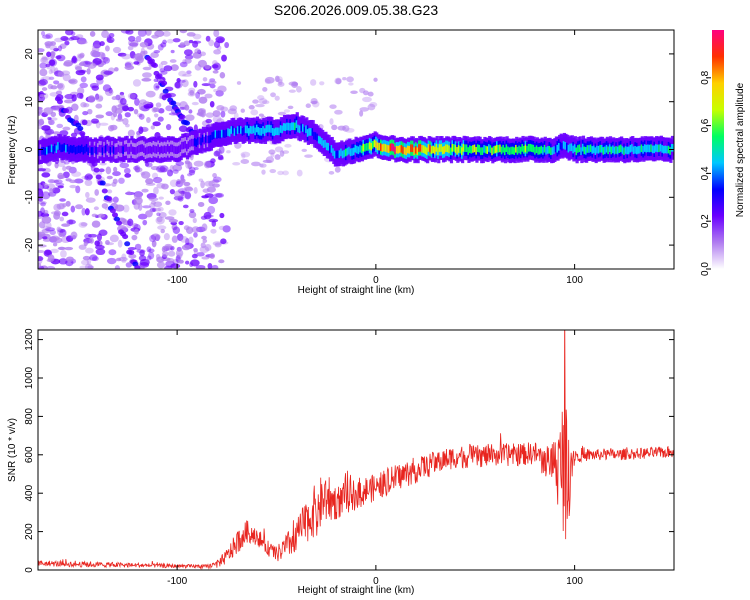  Describe the element at coordinates (29, 102) in the screenshot. I see `spectrogram-y-tick-label: 10` at that location.